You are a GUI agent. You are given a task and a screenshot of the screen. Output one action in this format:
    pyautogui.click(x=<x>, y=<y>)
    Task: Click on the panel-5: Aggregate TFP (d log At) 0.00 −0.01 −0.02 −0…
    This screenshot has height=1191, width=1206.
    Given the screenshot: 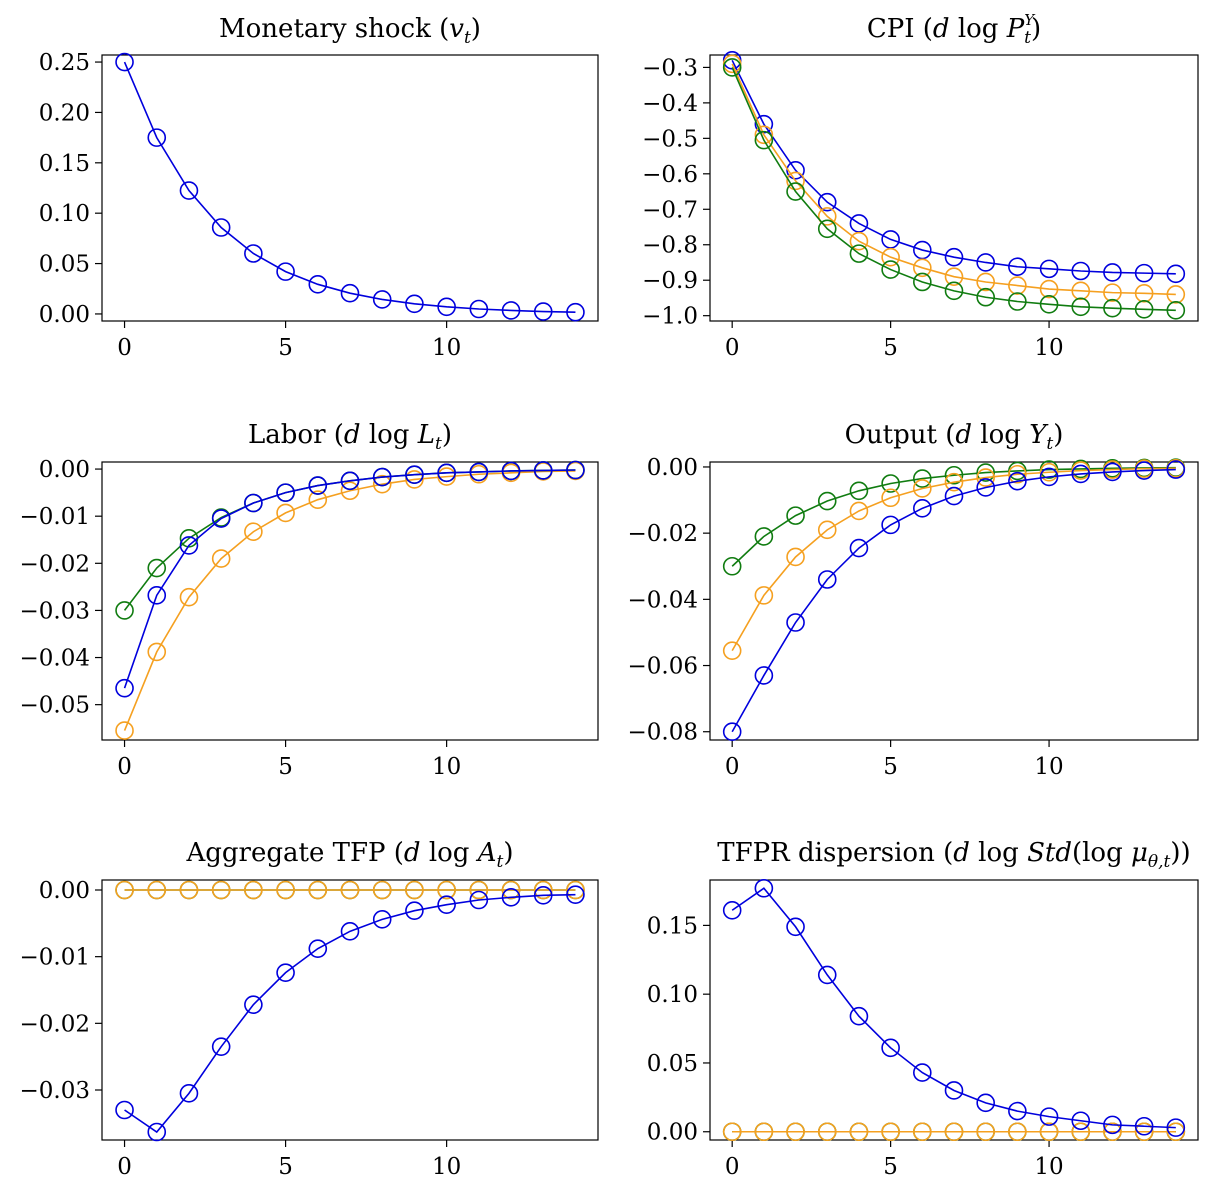 What is the action you would take?
    pyautogui.click(x=309, y=1009)
    